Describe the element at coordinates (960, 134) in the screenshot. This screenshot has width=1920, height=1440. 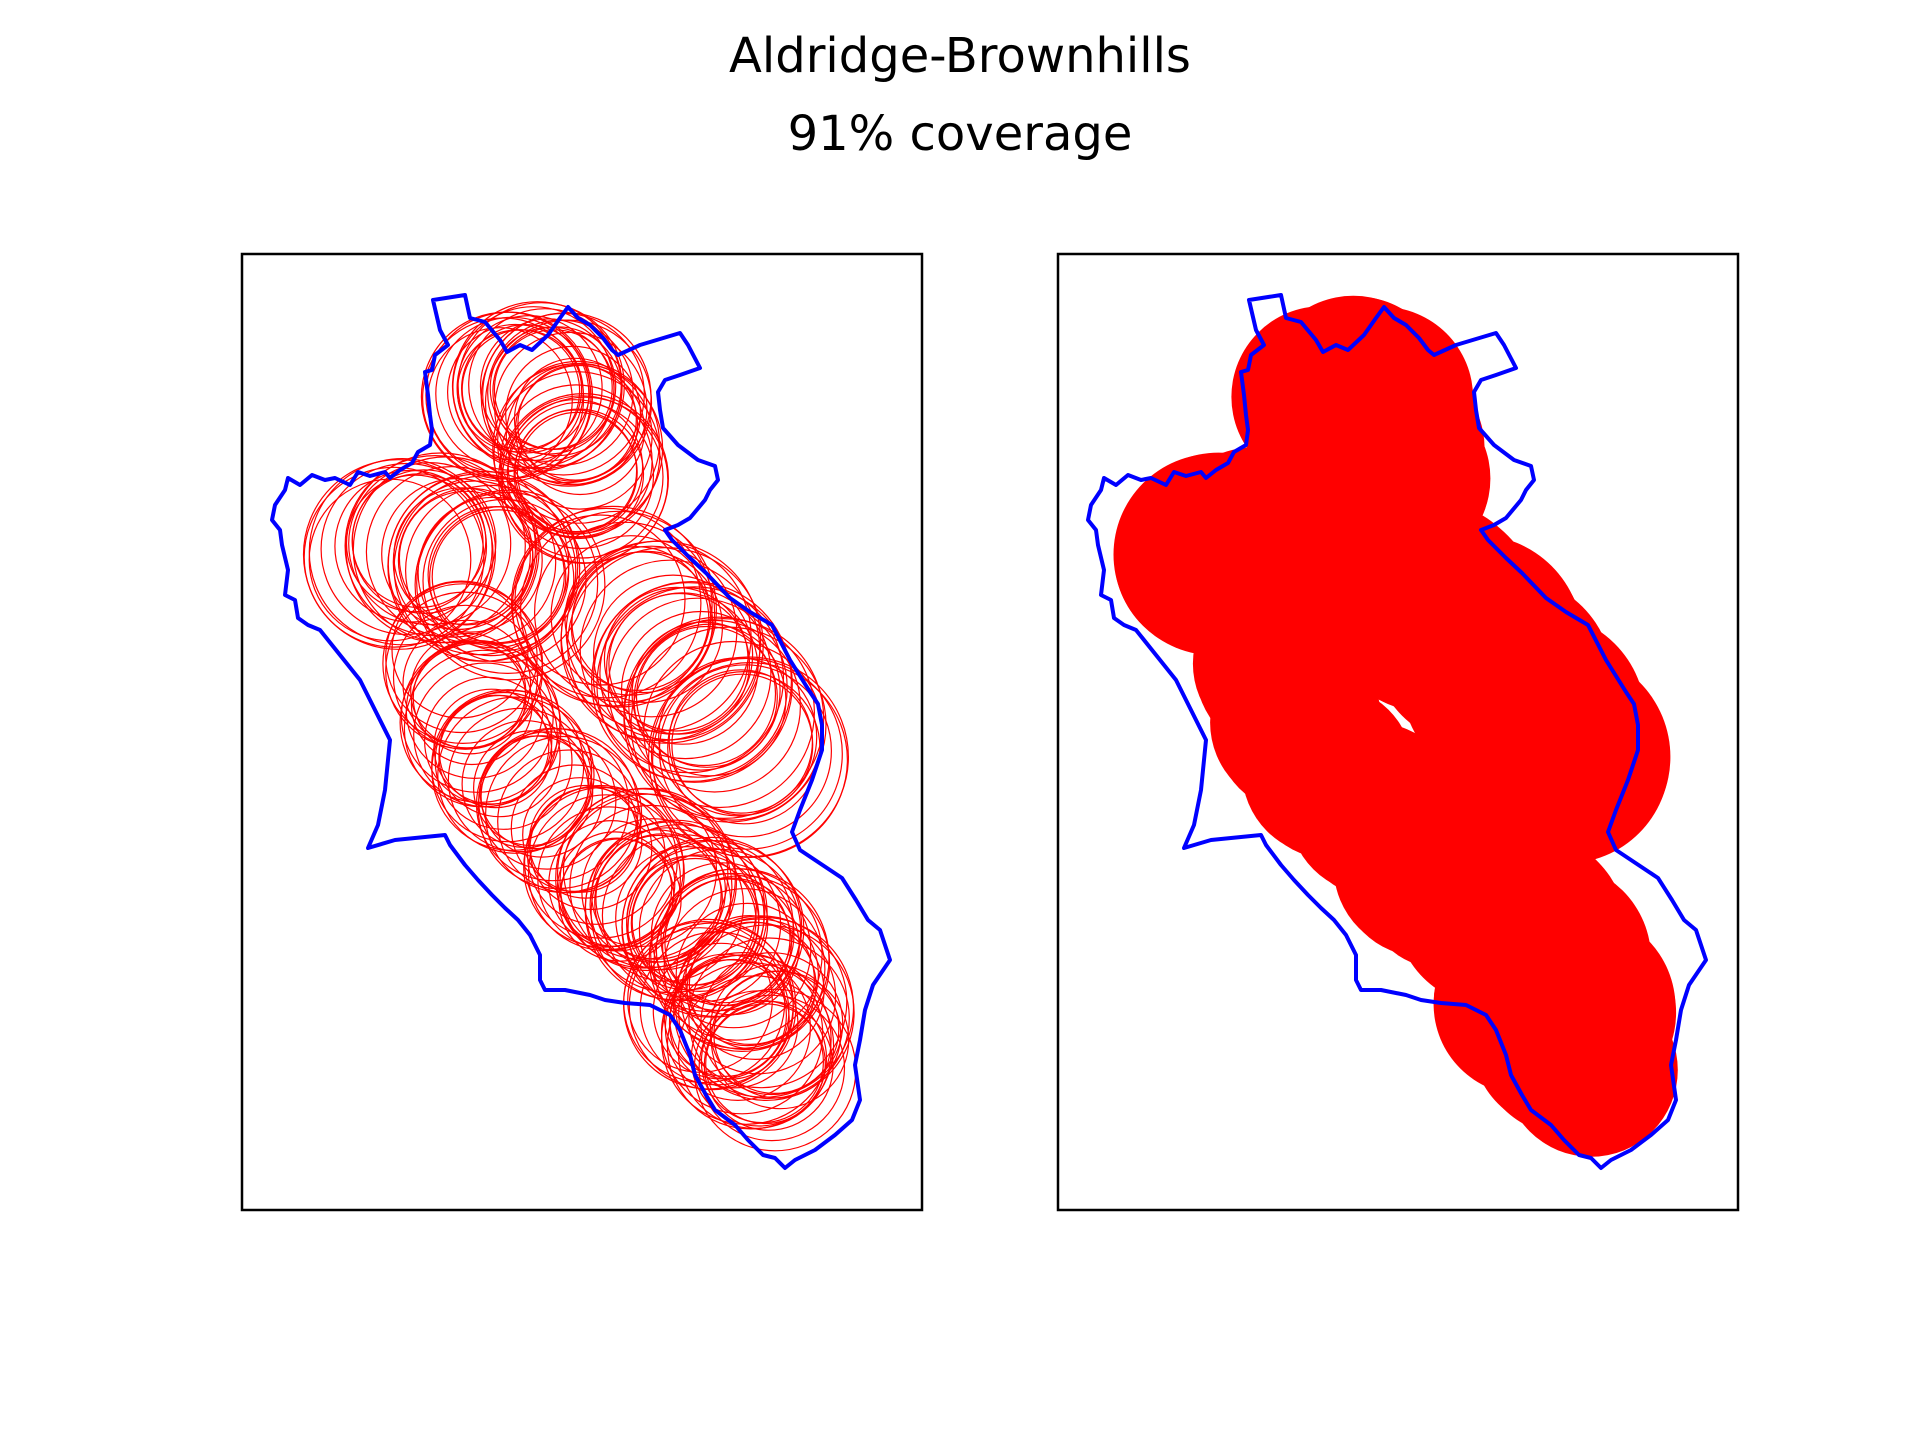
I see `figure-subtitle: 91% coverage` at that location.